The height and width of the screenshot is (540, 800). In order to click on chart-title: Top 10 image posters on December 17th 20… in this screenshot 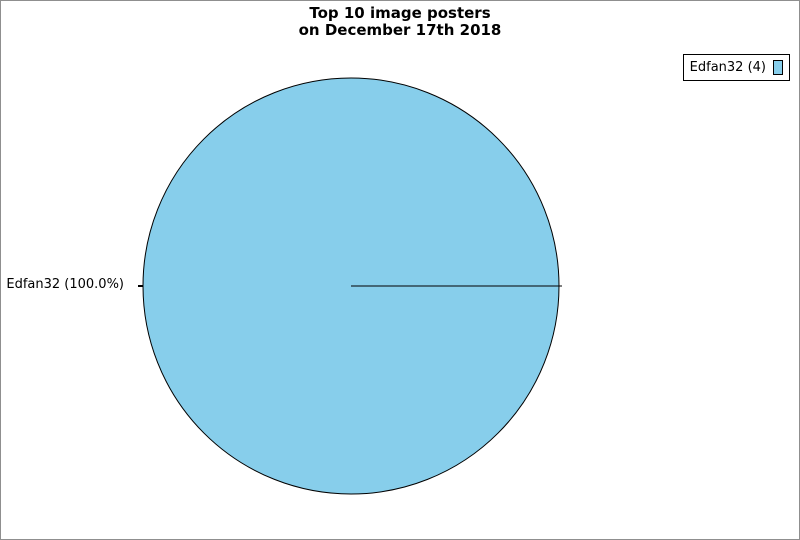, I will do `click(400, 22)`.